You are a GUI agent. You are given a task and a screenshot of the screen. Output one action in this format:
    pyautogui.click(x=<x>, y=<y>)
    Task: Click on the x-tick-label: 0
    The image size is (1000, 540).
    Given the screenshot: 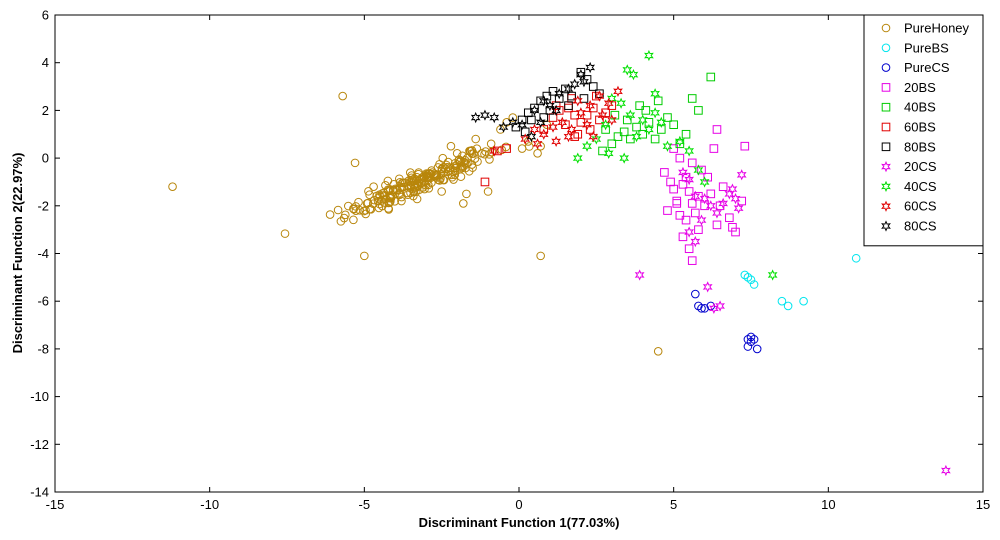 What is the action you would take?
    pyautogui.click(x=518, y=504)
    